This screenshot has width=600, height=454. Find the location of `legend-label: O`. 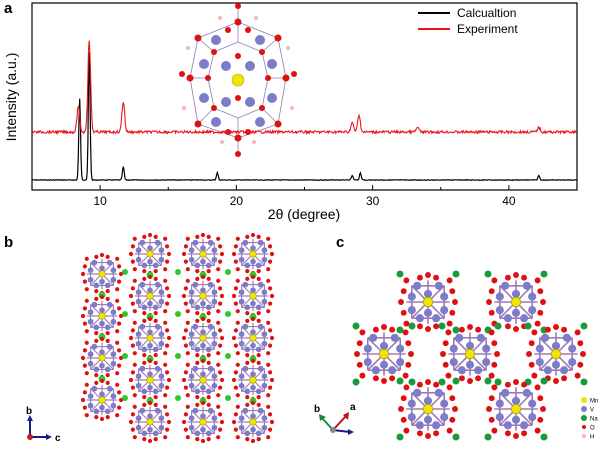

legend-label: O is located at coordinates (592, 429).